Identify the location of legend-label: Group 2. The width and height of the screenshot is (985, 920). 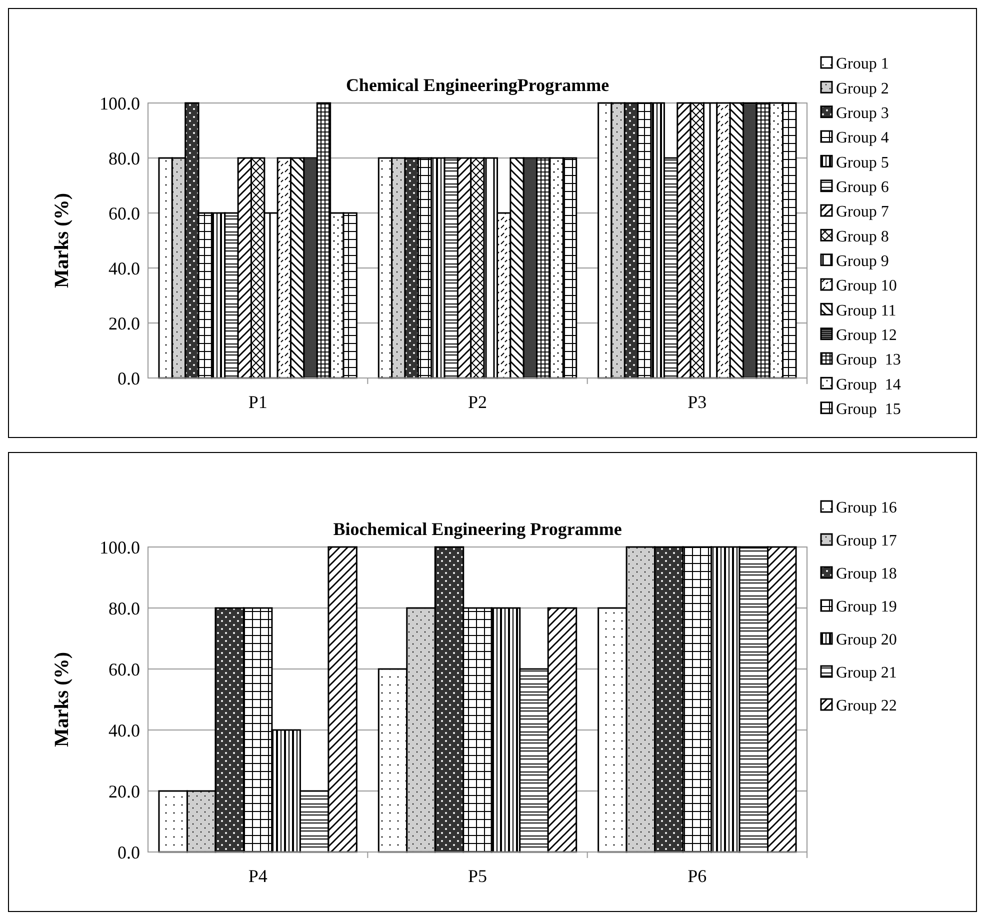
(862, 89).